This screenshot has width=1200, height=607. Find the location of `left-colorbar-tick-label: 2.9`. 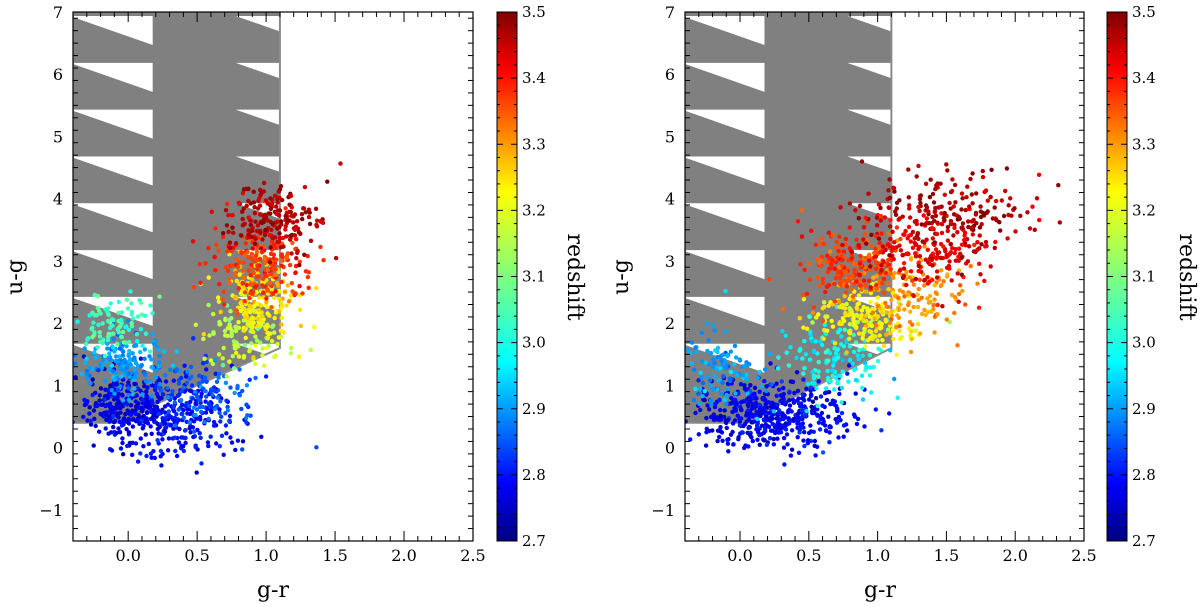

left-colorbar-tick-label: 2.9 is located at coordinates (534, 409).